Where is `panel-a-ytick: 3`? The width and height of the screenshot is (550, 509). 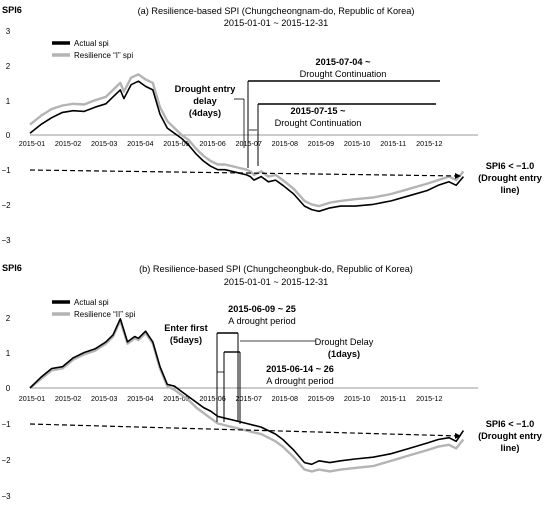
panel-a-ytick: 3 is located at coordinates (8, 31).